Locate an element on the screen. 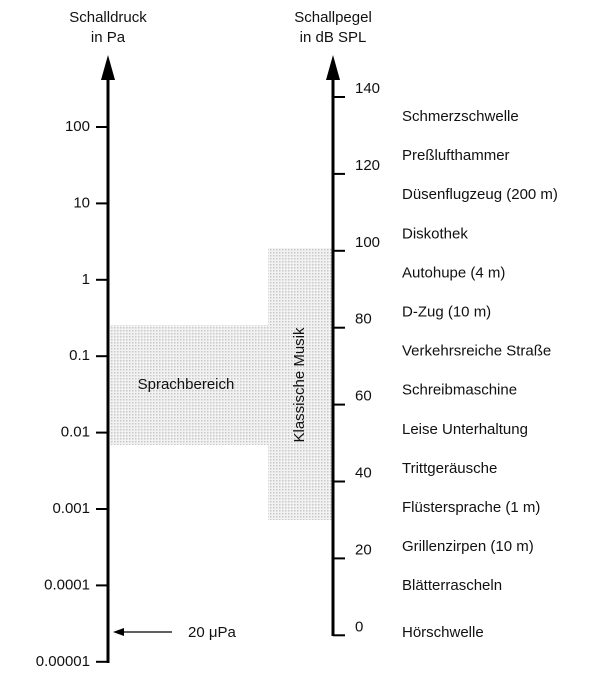  source-label: Autohupe (4 m) is located at coordinates (453, 272).